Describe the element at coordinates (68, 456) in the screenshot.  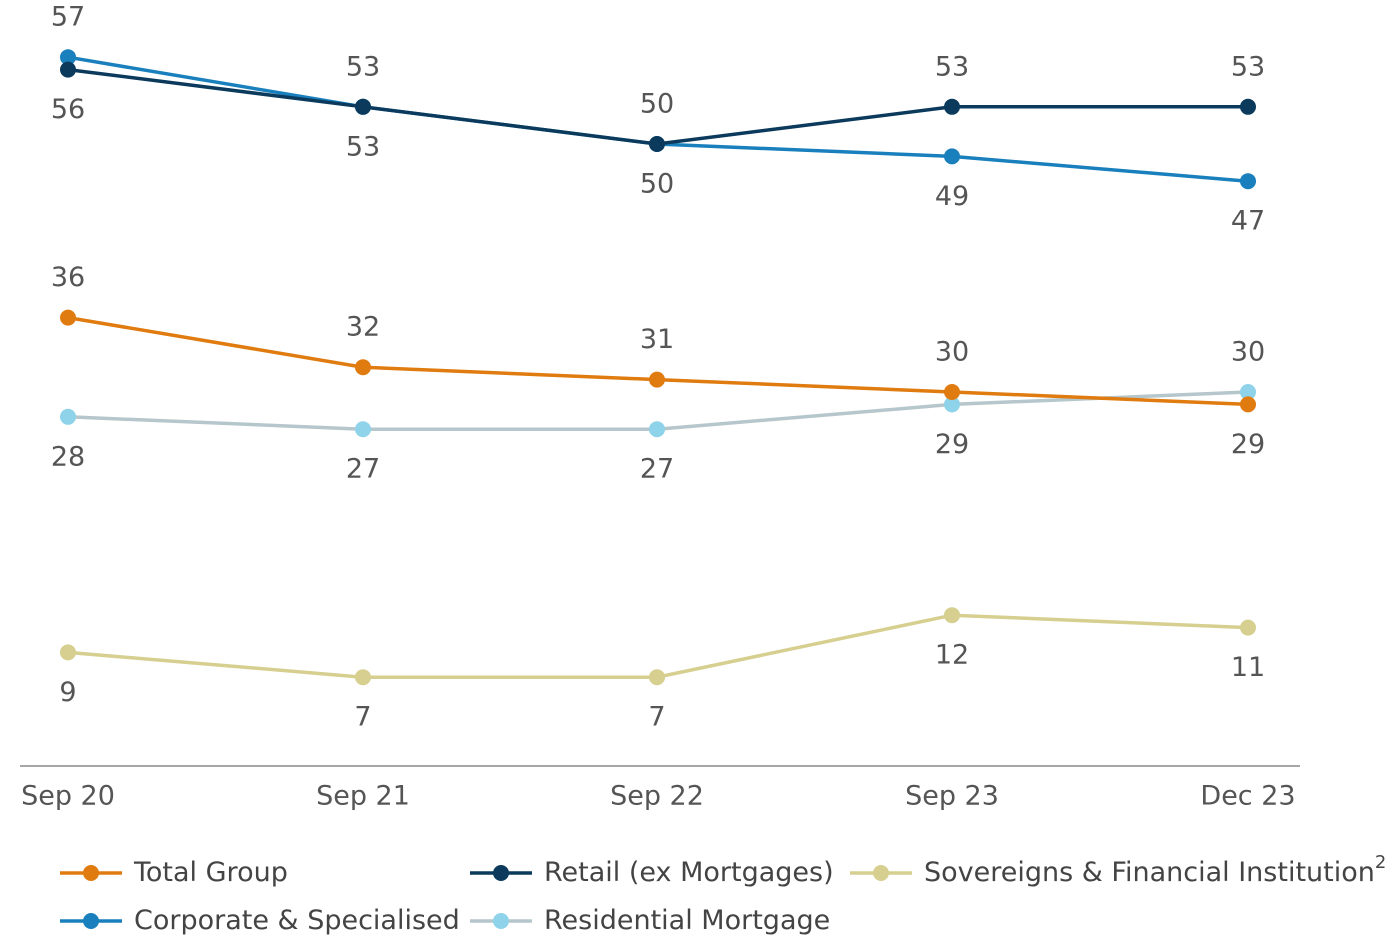
I see `data-label: 28` at that location.